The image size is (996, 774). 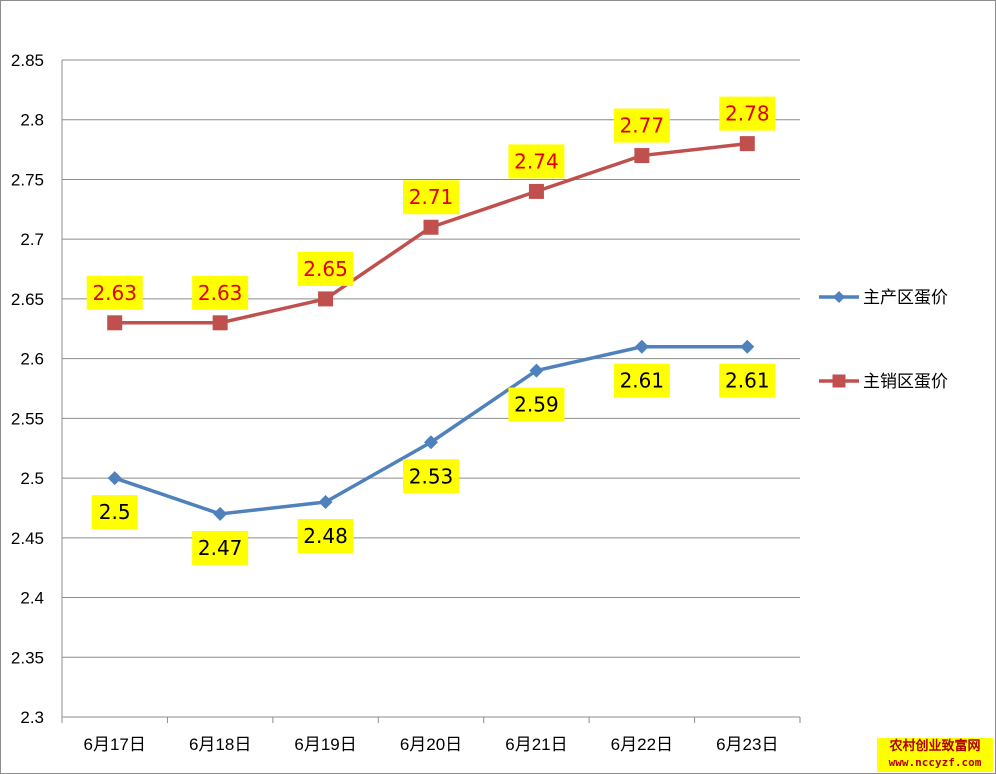 What do you see at coordinates (431, 744) in the screenshot?
I see `x-tick-label: 6月20日` at bounding box center [431, 744].